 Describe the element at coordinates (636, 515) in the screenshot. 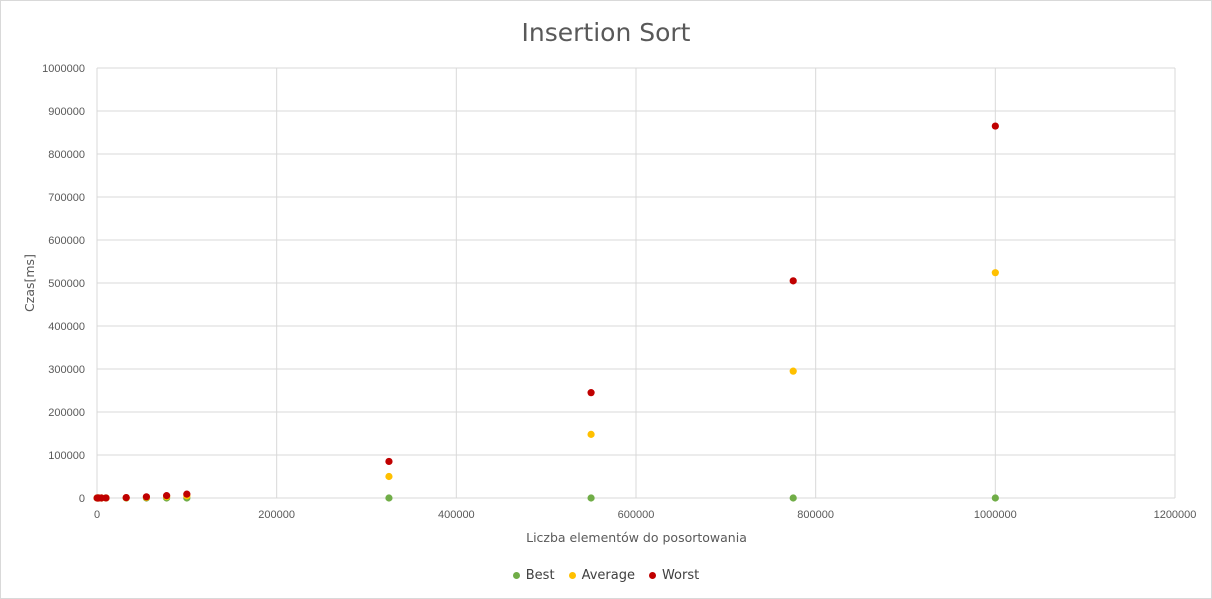

I see `x-tick-label: 600000` at that location.